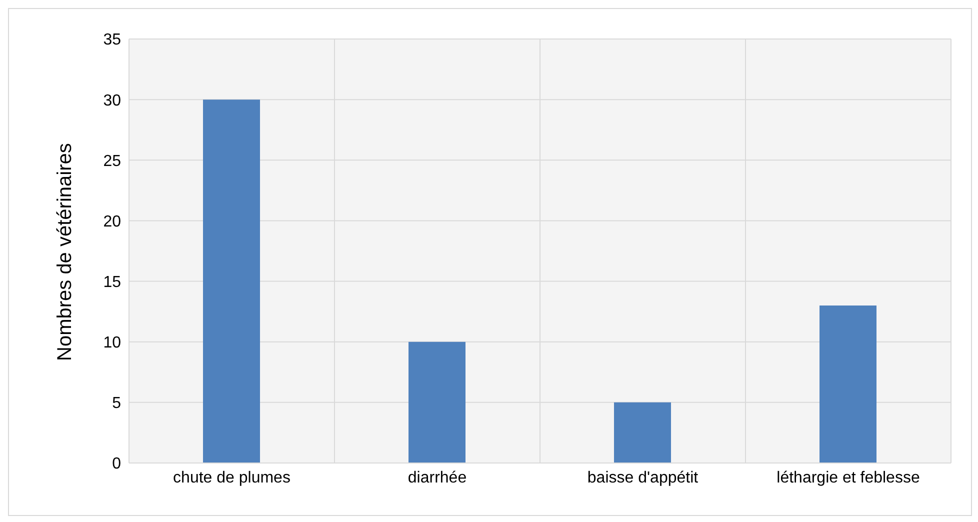  I want to click on y-tick-label: 15, so click(112, 282).